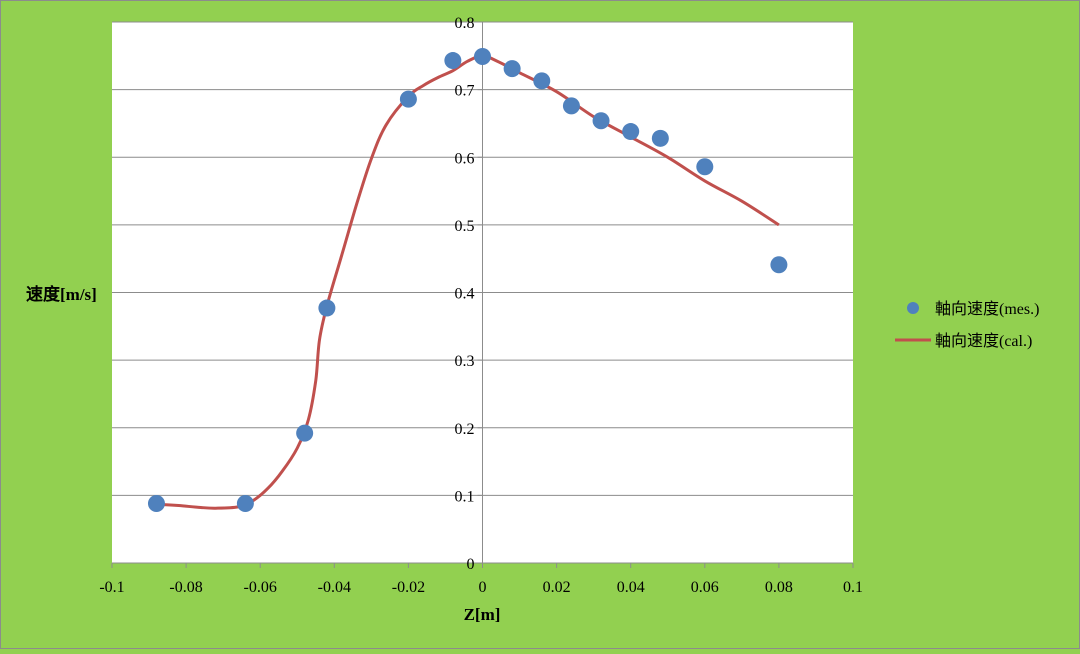 The height and width of the screenshot is (654, 1080). I want to click on x-tick-label: -0.1, so click(111, 587).